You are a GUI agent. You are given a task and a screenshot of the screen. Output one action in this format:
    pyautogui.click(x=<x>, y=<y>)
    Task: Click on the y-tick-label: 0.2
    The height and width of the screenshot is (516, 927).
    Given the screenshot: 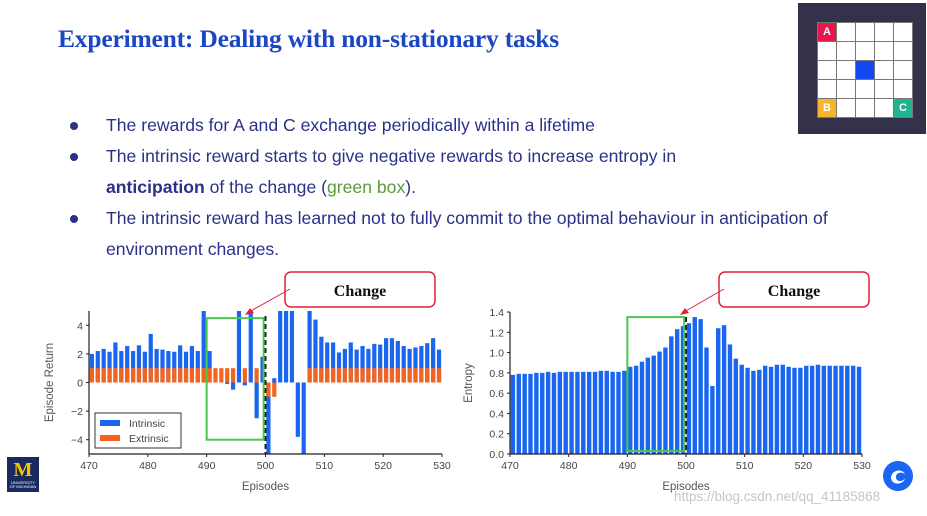 What is the action you would take?
    pyautogui.click(x=496, y=435)
    